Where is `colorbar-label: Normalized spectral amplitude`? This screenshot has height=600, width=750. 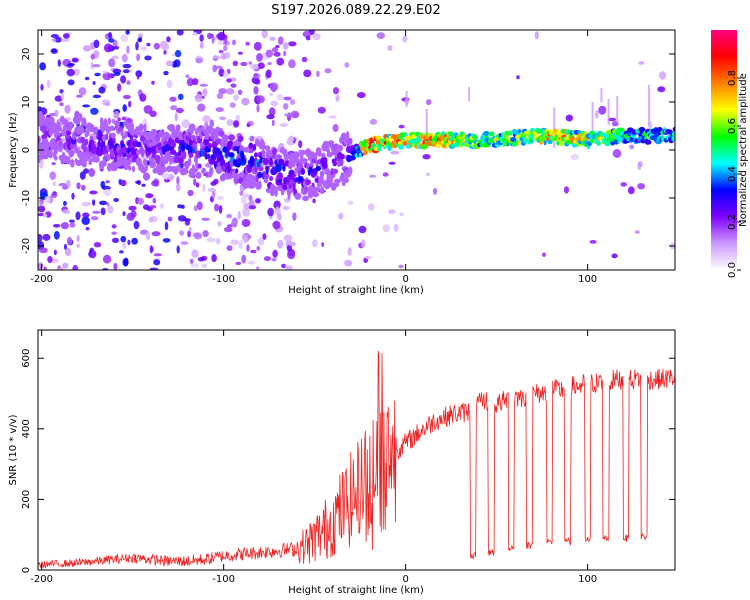 colorbar-label: Normalized spectral amplitude is located at coordinates (743, 150).